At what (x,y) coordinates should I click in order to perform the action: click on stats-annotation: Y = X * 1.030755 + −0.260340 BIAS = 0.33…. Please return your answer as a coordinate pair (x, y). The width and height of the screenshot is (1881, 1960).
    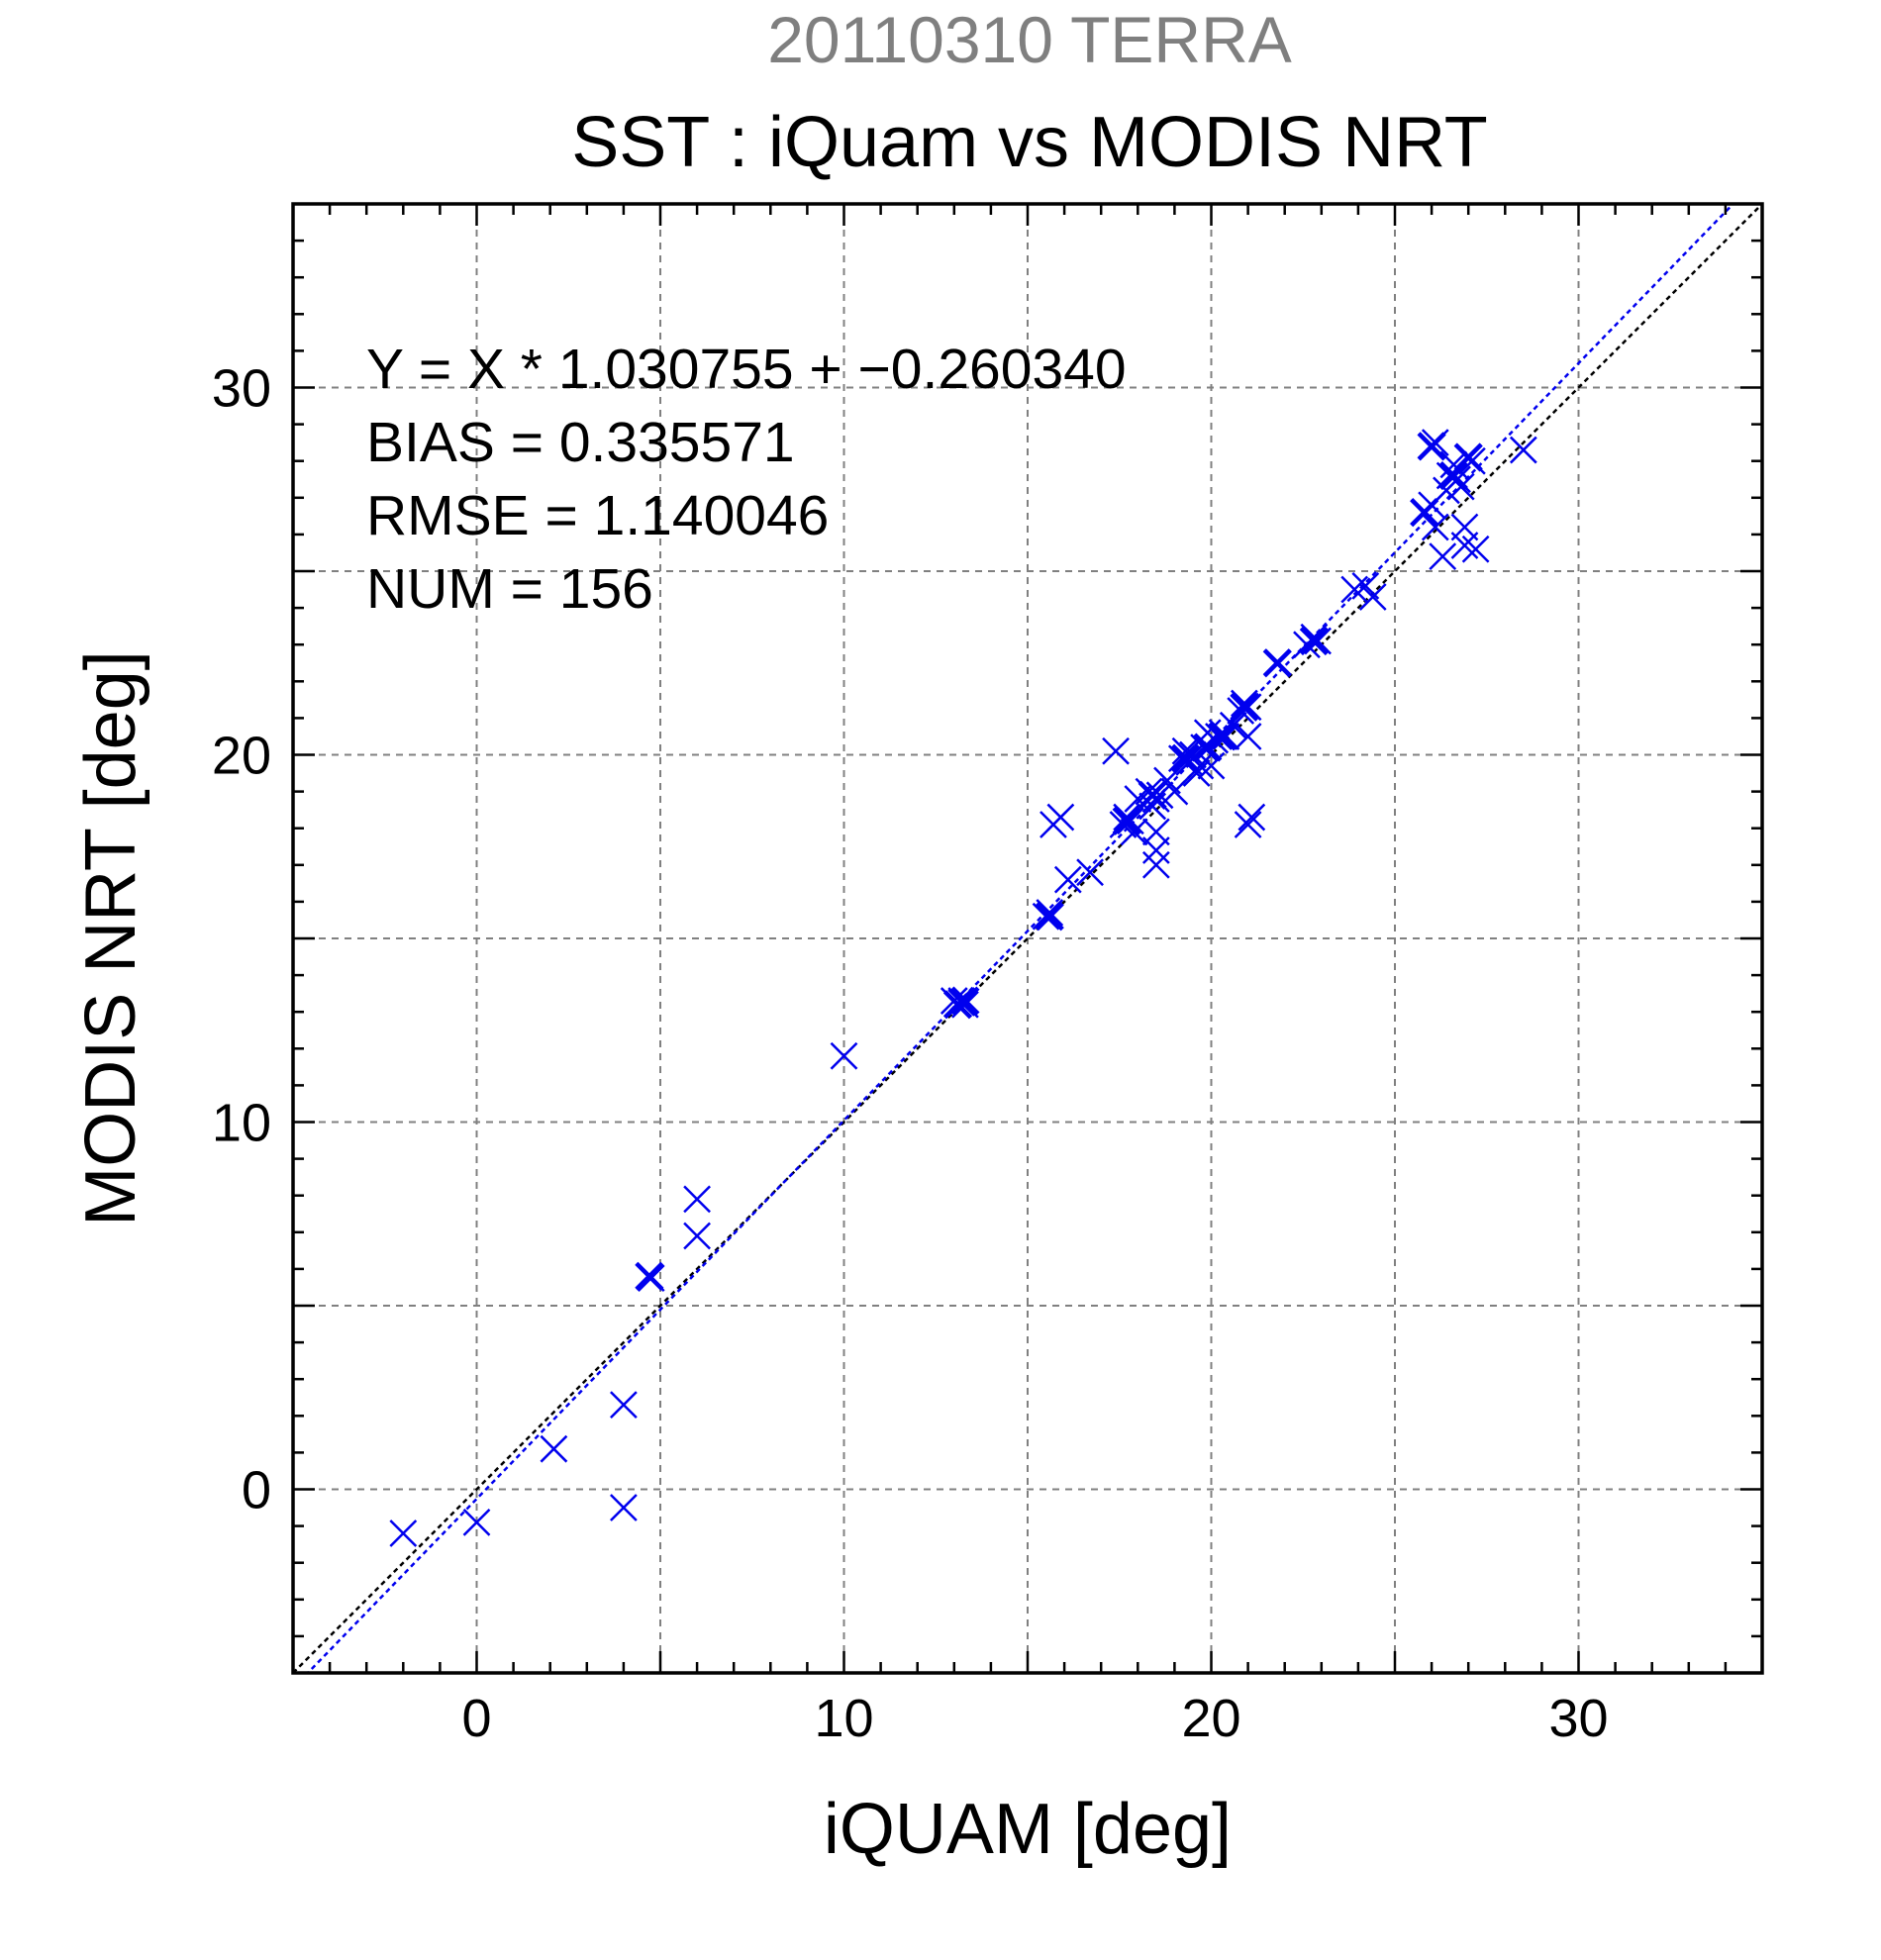
    Looking at the image, I should click on (746, 479).